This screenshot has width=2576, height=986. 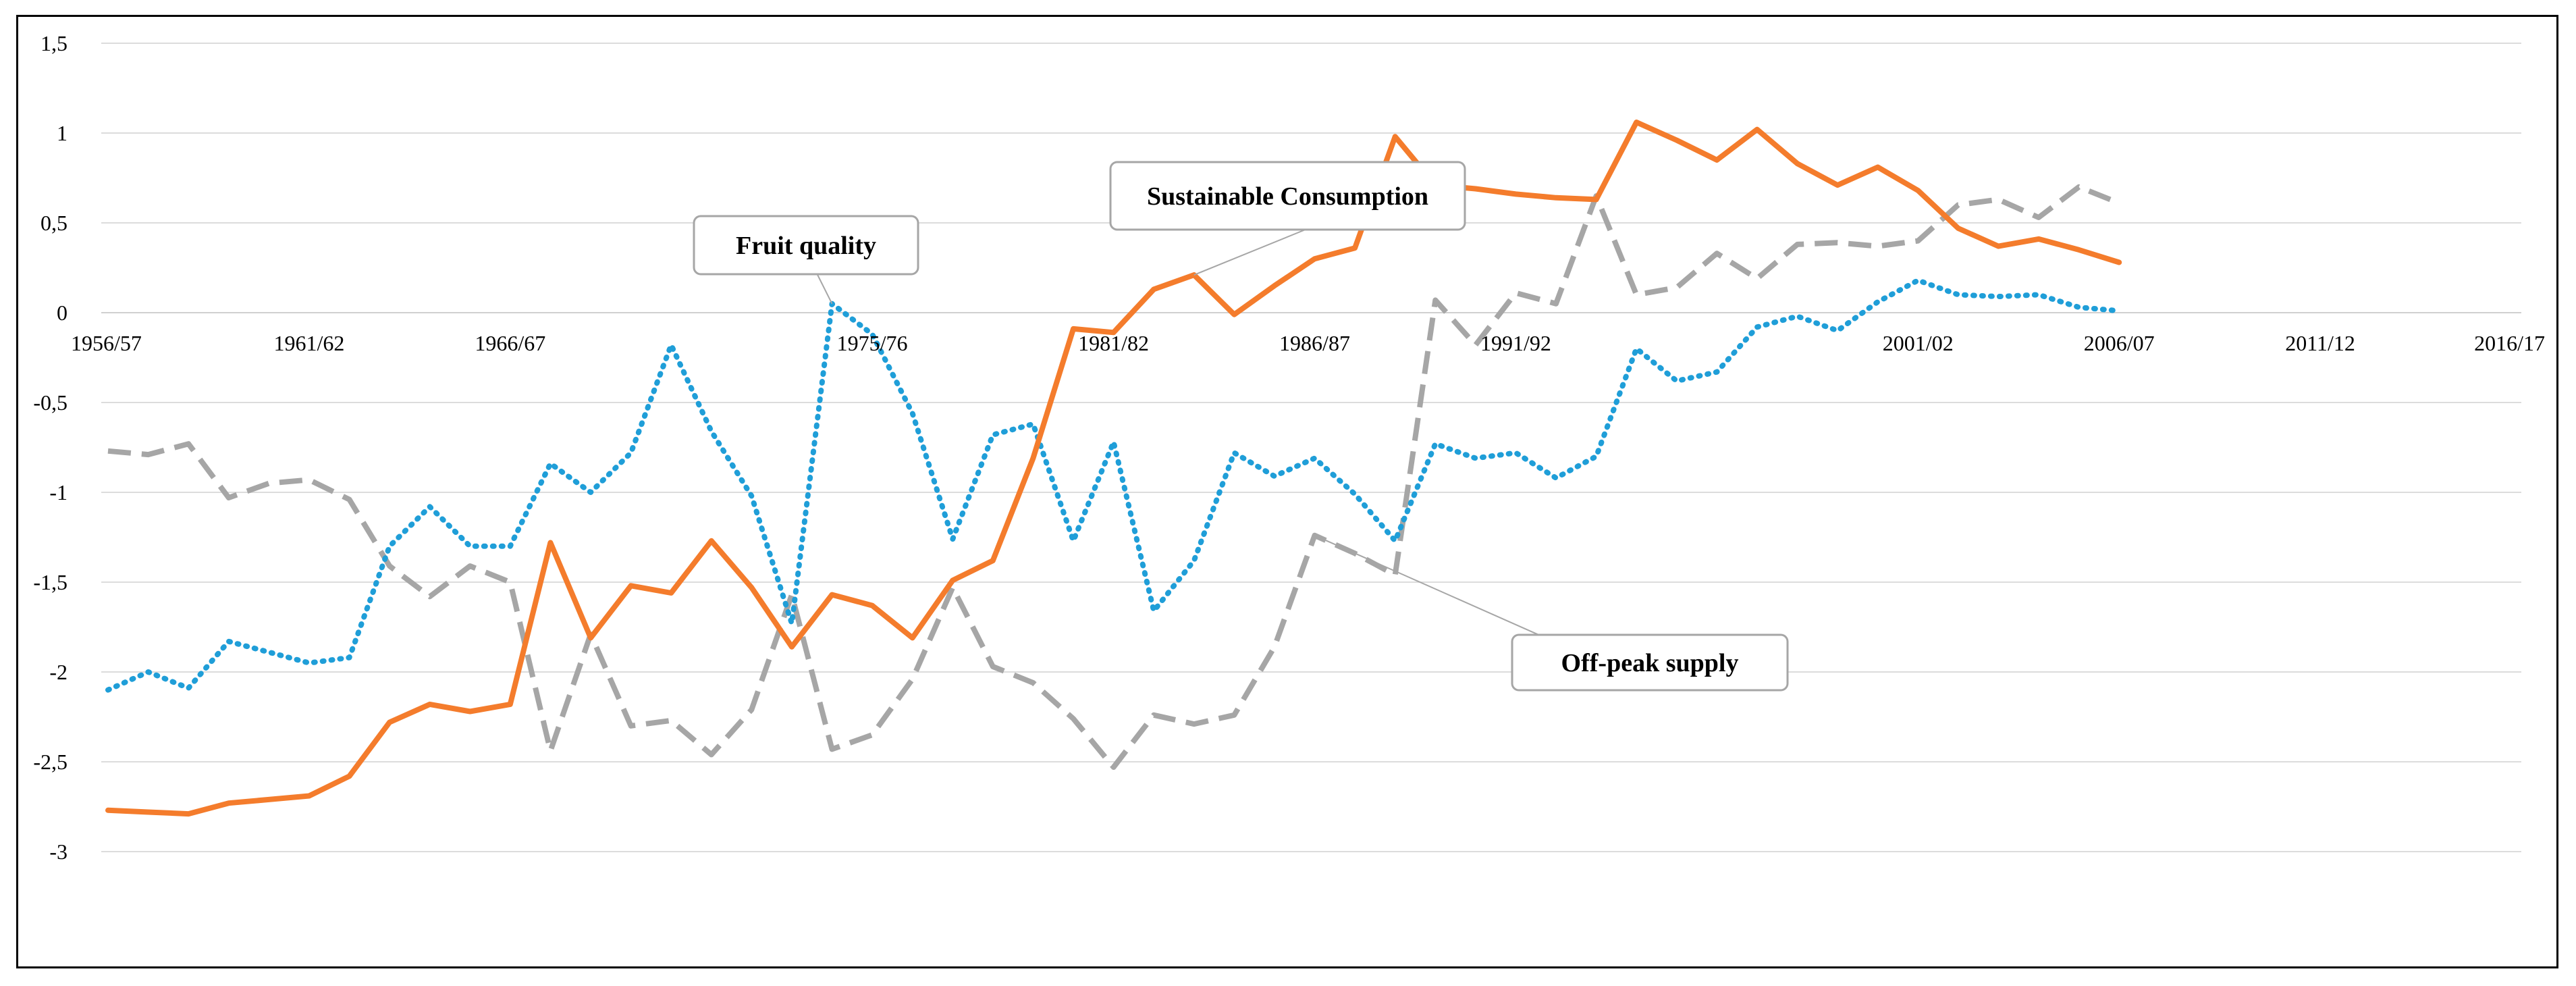 I want to click on annotation-label: Off-peak supply, so click(x=1650, y=663).